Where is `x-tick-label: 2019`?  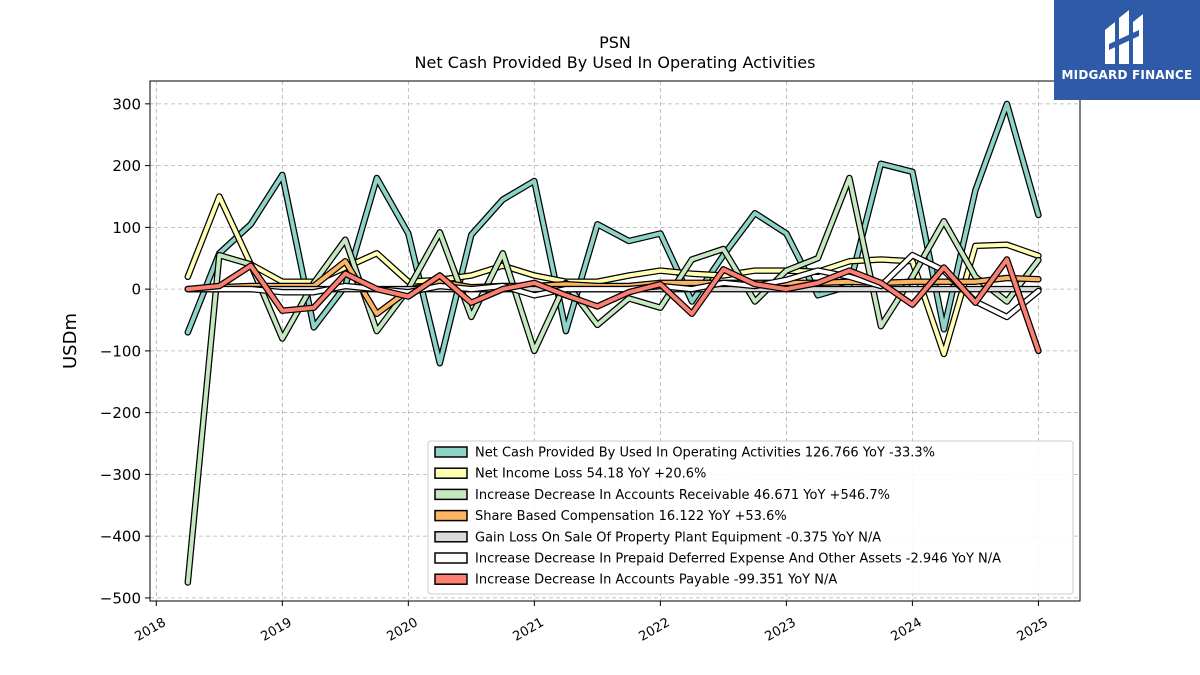
x-tick-label: 2019 is located at coordinates (276, 630).